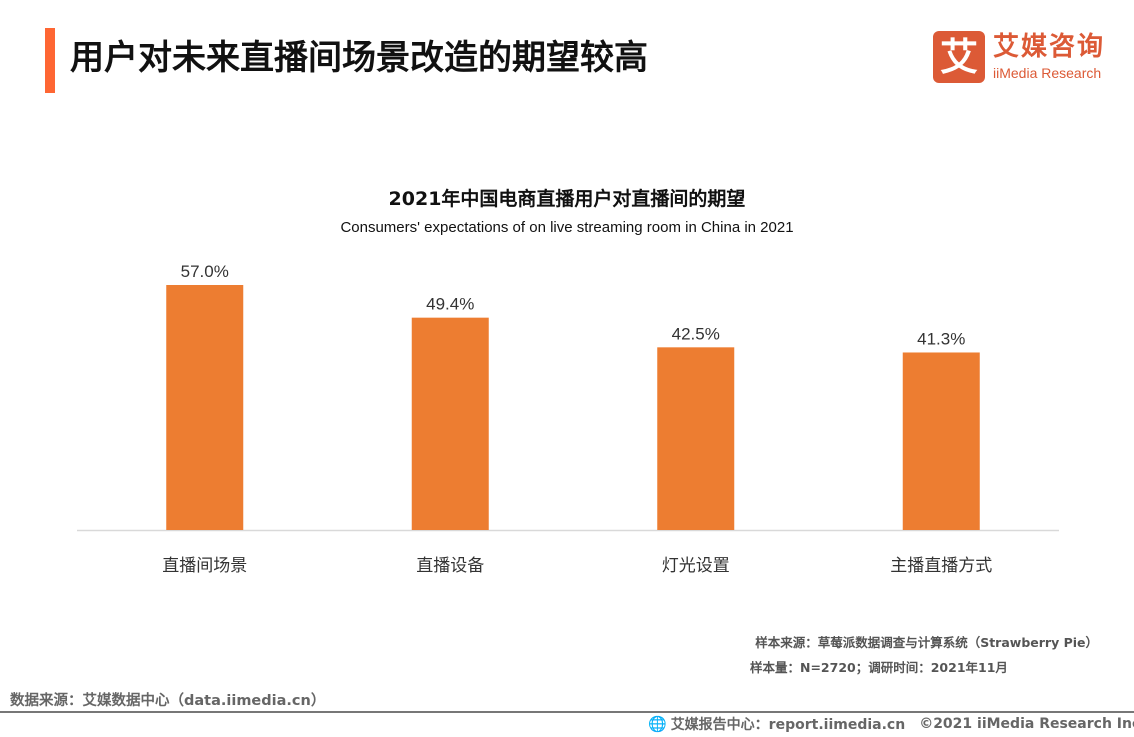  What do you see at coordinates (450, 566) in the screenshot?
I see `category-label-1: 直播设备` at bounding box center [450, 566].